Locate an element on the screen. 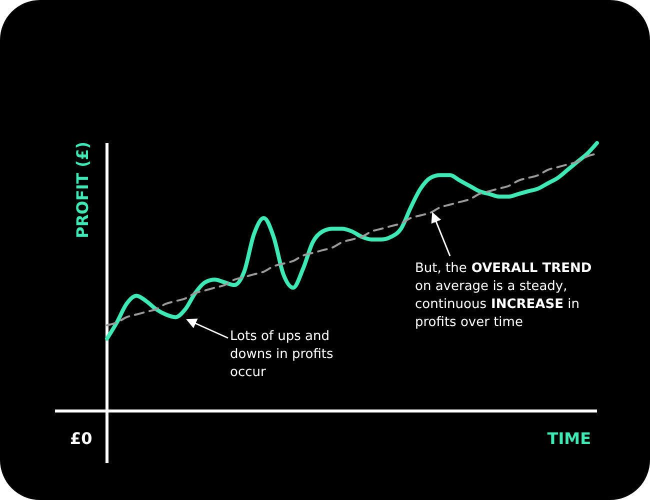  y-axis-title: PROFIT (£) is located at coordinates (82, 190).